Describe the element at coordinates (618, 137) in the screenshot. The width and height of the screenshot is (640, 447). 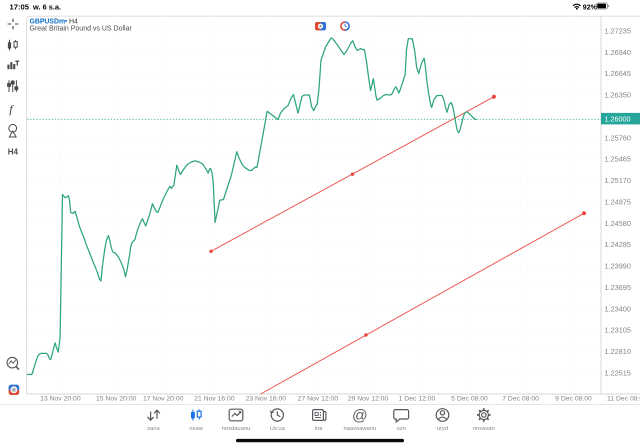
I see `svg-text: 1.25760` at that location.